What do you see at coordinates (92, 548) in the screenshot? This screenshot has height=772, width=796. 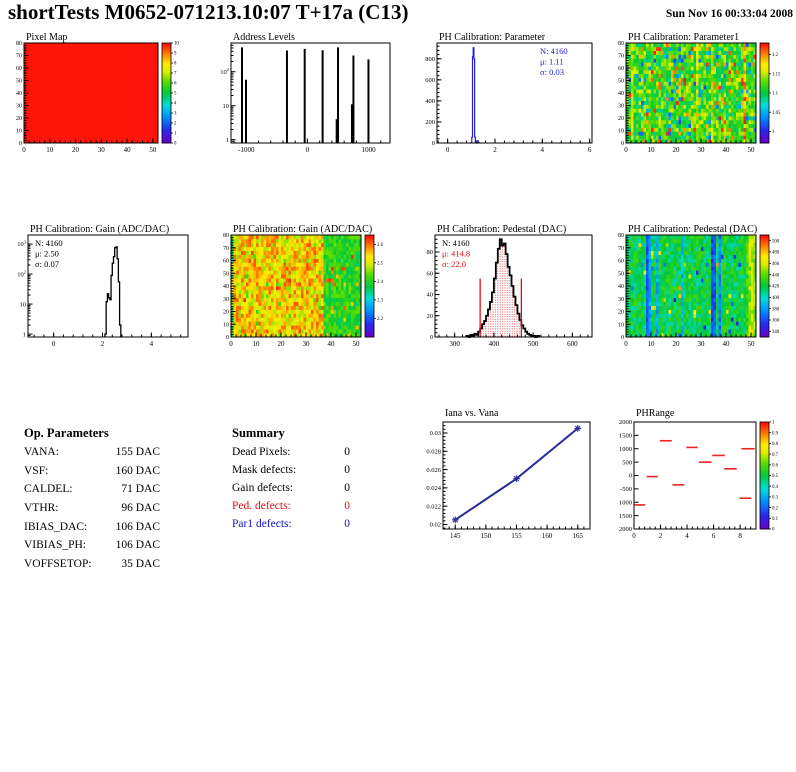 I see `op-parameter-row: VIBIAS_PH: 106 DAC` at bounding box center [92, 548].